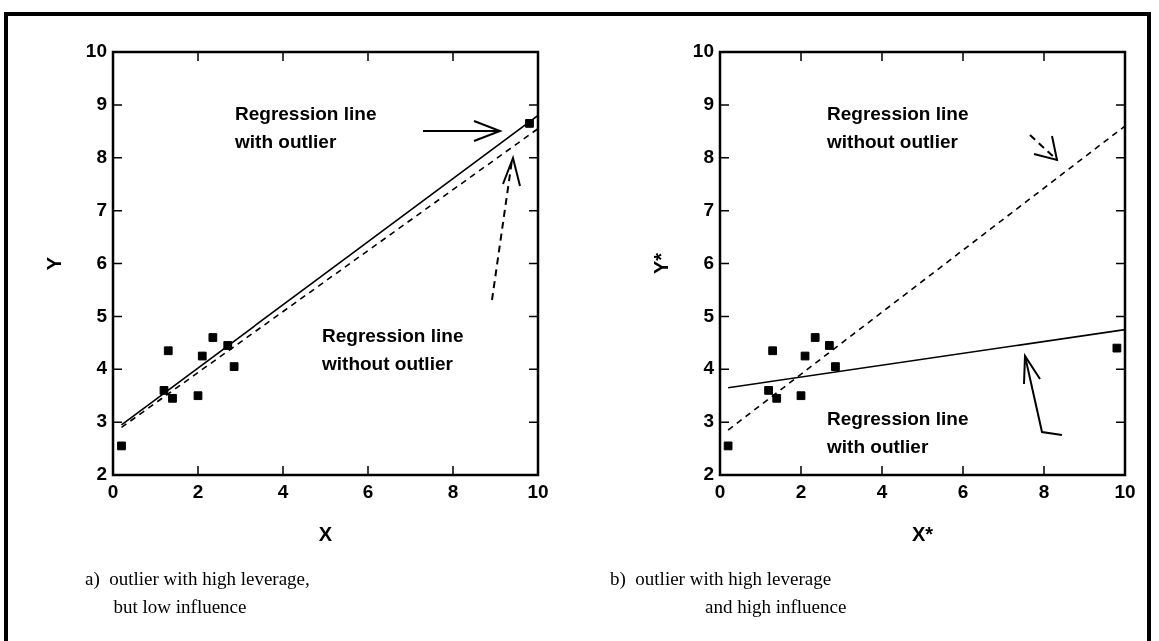 The height and width of the screenshot is (641, 1159). I want to click on y-axis-title: Y*, so click(660, 263).